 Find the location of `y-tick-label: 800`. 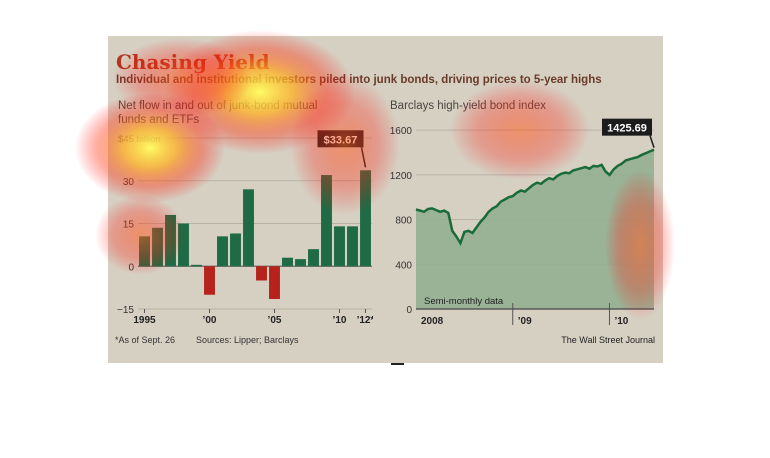

y-tick-label: 800 is located at coordinates (403, 221).